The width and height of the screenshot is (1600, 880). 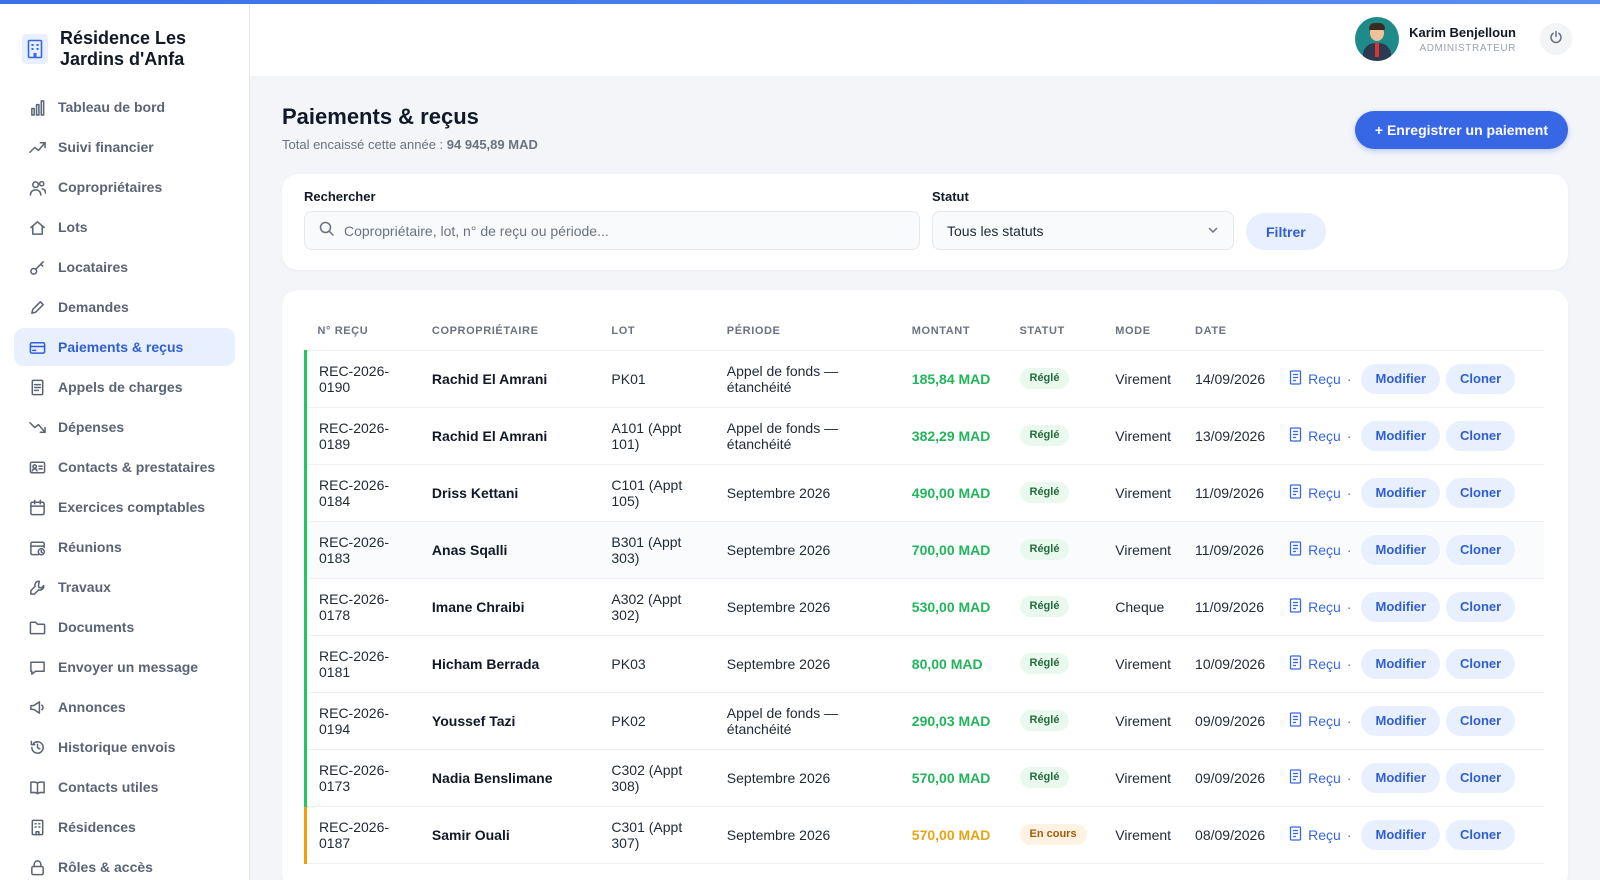 I want to click on sidebar-item-label: Demandes, so click(x=93, y=307).